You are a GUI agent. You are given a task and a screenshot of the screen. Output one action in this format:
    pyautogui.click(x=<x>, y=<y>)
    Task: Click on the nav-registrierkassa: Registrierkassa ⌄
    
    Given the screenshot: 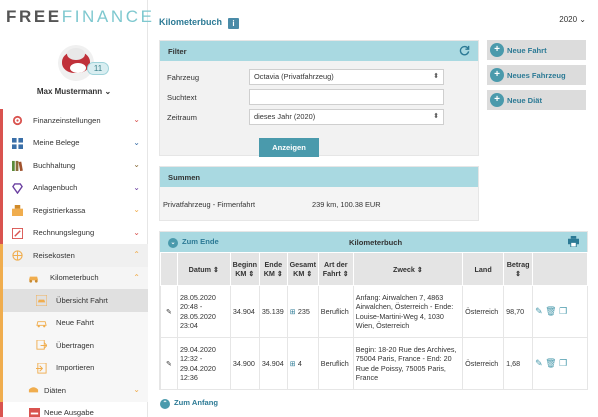 What is the action you would take?
    pyautogui.click(x=74, y=210)
    